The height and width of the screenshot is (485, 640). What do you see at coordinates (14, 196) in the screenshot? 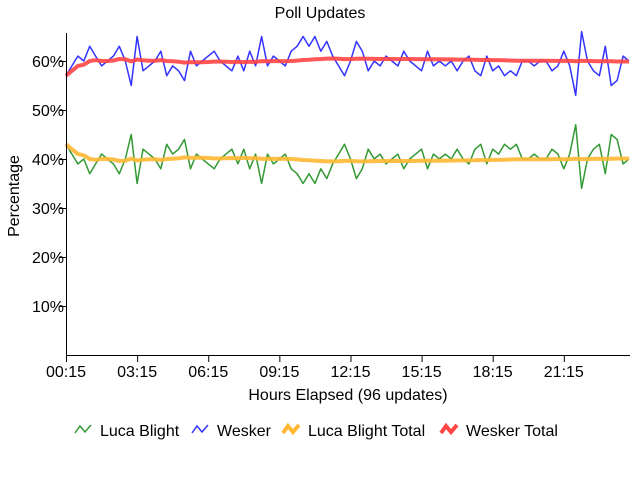
I see `y-axis-label: Percentage` at bounding box center [14, 196].